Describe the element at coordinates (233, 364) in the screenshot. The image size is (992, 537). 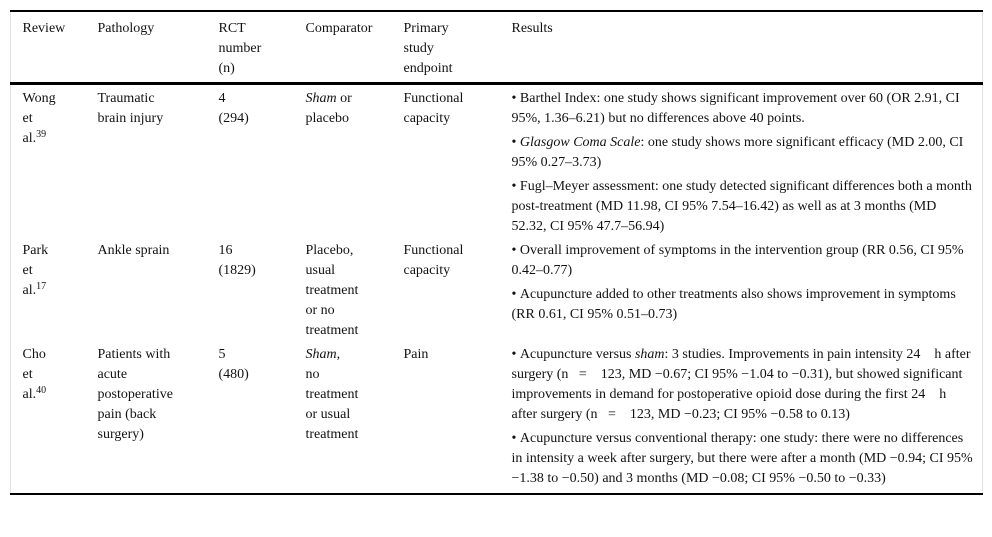
I see `cell-rct: 5 (480)` at that location.